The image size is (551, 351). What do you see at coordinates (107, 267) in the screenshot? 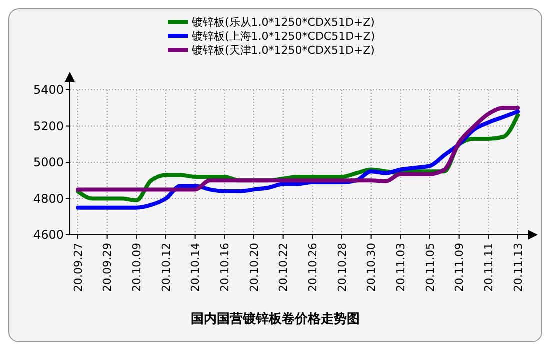
I see `x-tick-label: 20.09.29` at bounding box center [107, 267].